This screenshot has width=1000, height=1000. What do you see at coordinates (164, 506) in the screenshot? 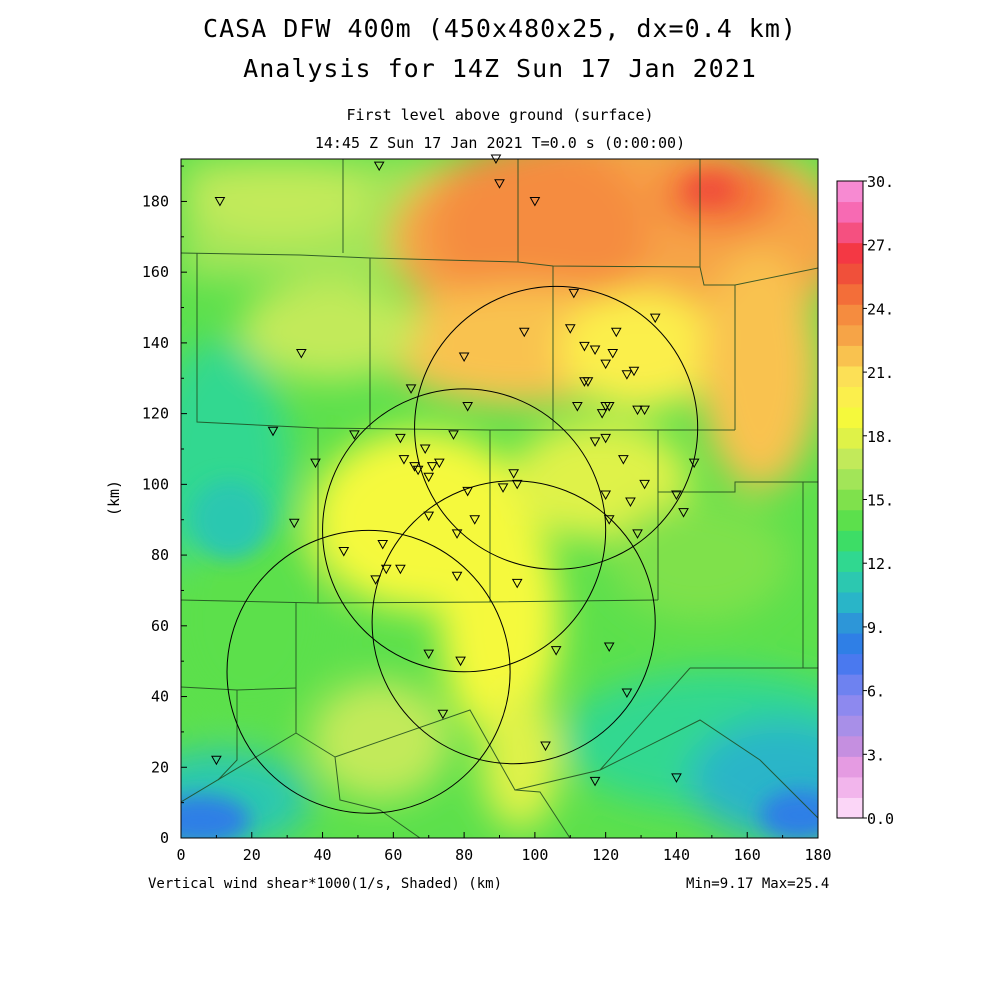
I see `y-axis: 0 20 40 60 80 100 120 140 160 180` at bounding box center [164, 506].